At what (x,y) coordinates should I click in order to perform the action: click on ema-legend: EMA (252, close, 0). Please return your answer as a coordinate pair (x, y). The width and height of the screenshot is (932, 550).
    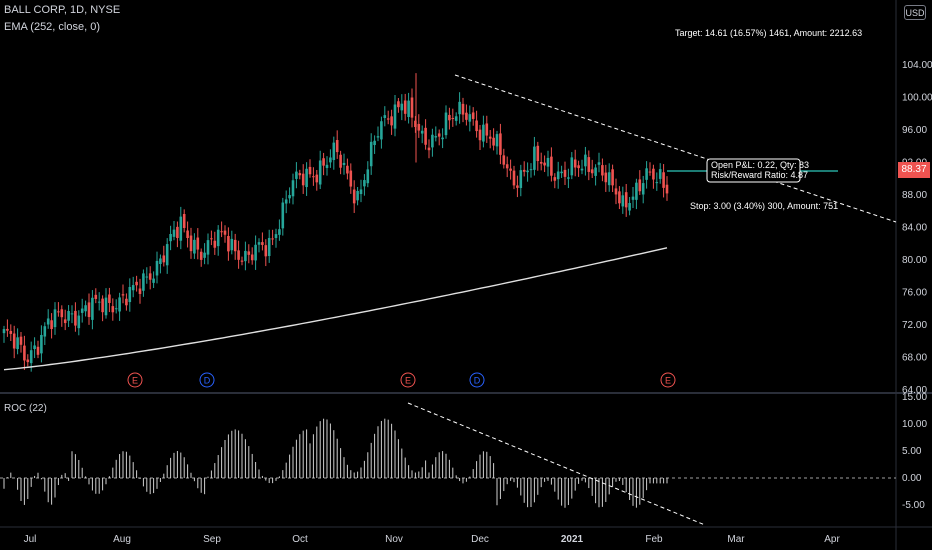
    Looking at the image, I should click on (52, 27).